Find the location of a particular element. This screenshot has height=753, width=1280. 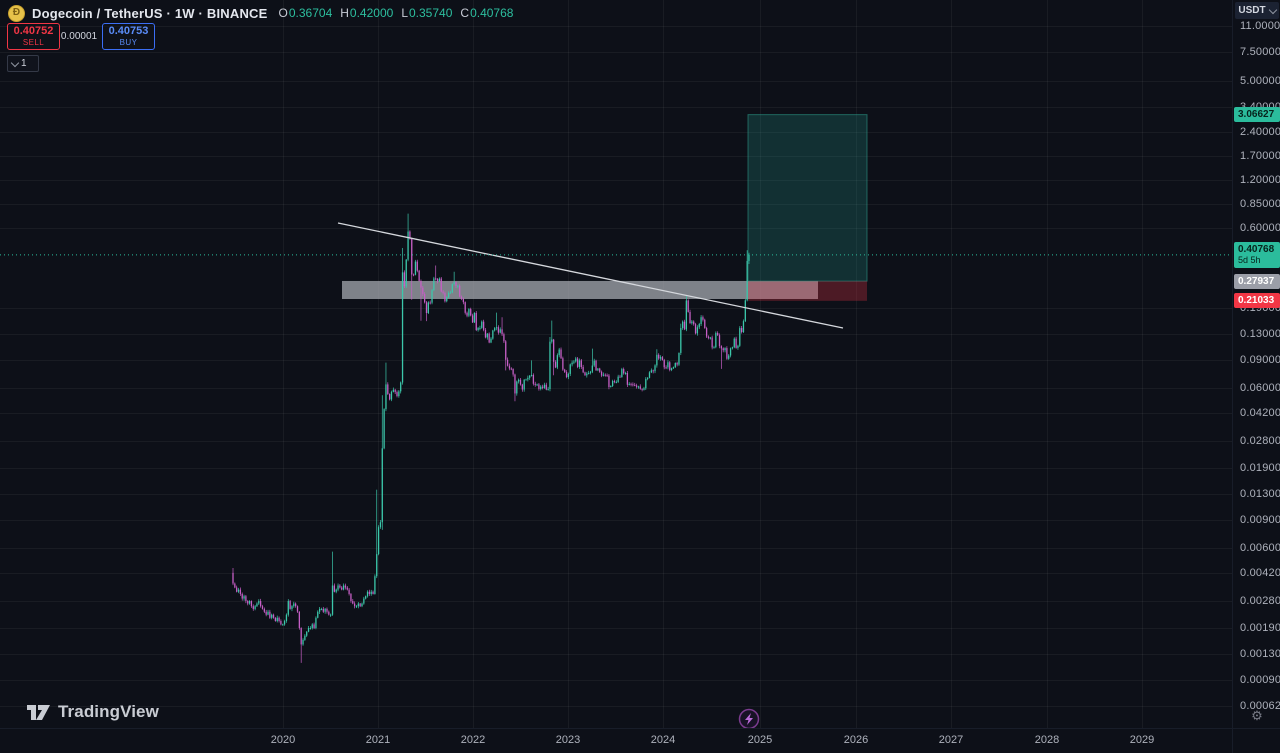

ohlc-values: O0.36704 H0.42000 L0.35740 C0.40768 is located at coordinates (396, 13).